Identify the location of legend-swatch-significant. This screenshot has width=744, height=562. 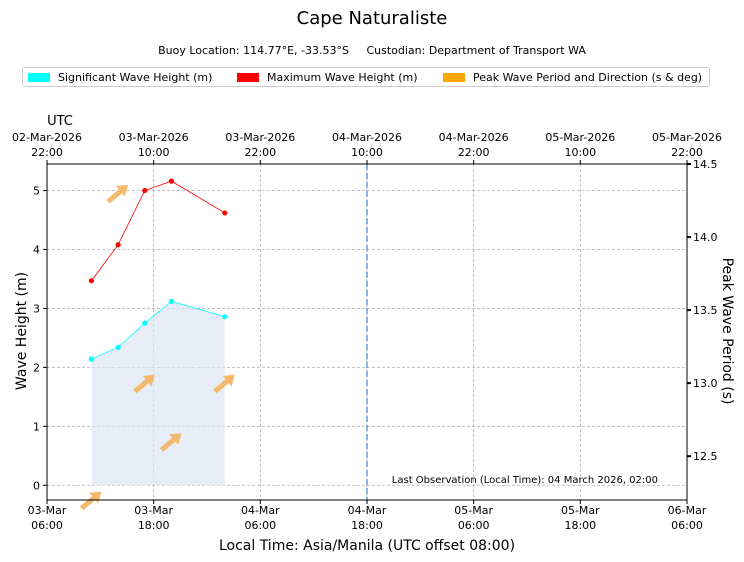
(39, 77).